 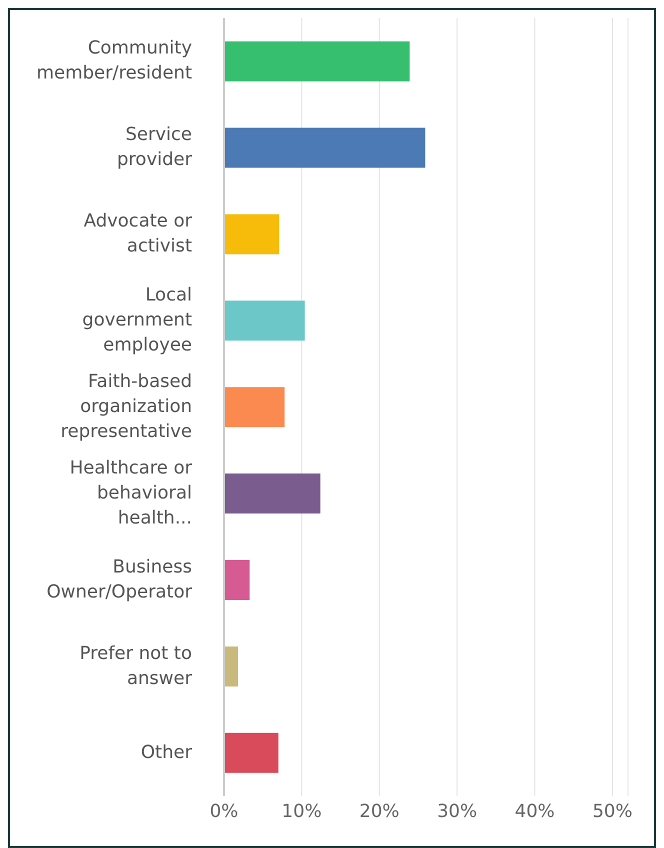 I want to click on y-tick-label: Advocate or activist, so click(x=138, y=233).